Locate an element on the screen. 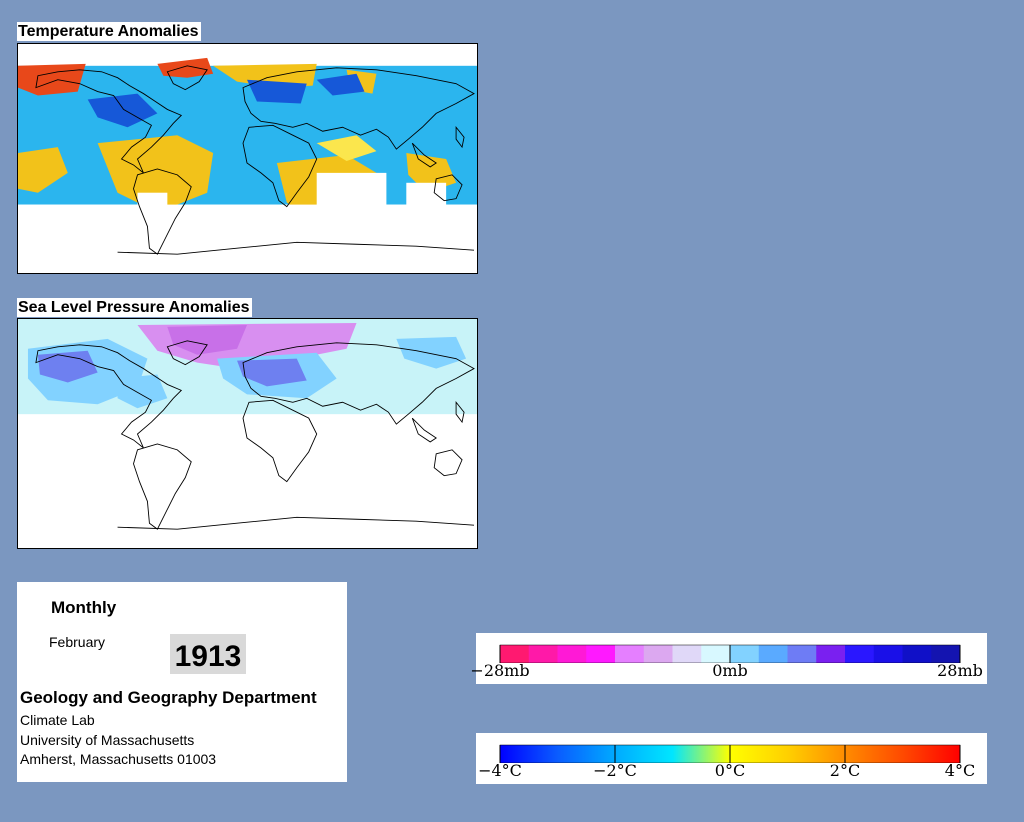 The width and height of the screenshot is (1024, 822). temperature-anomaly-map is located at coordinates (247, 158).